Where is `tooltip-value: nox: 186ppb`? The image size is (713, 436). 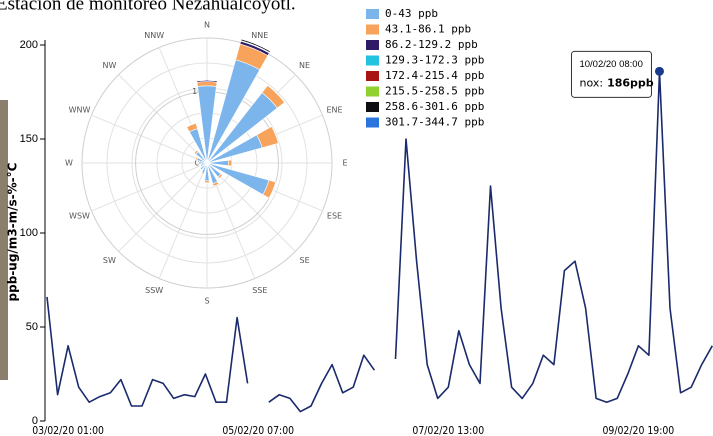
tooltip-value: nox: 186ppb is located at coordinates (616, 82).